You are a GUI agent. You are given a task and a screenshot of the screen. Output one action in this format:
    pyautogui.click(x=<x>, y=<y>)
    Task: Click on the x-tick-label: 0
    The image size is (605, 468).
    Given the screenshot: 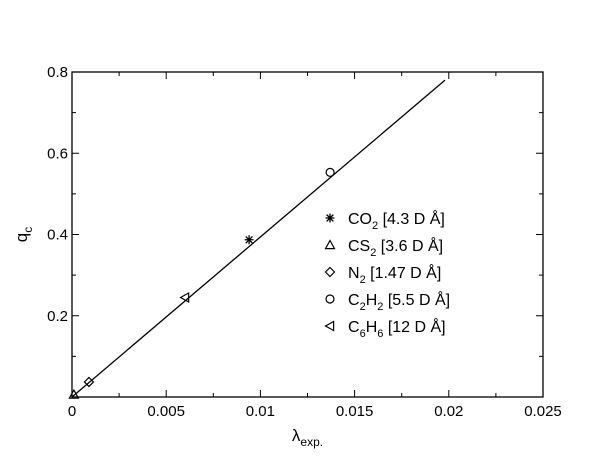 What is the action you would take?
    pyautogui.click(x=72, y=411)
    